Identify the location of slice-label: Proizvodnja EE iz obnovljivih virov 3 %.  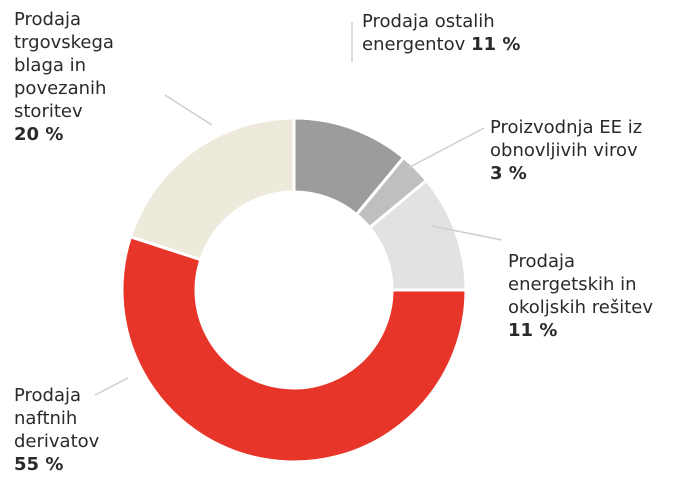
(590, 150).